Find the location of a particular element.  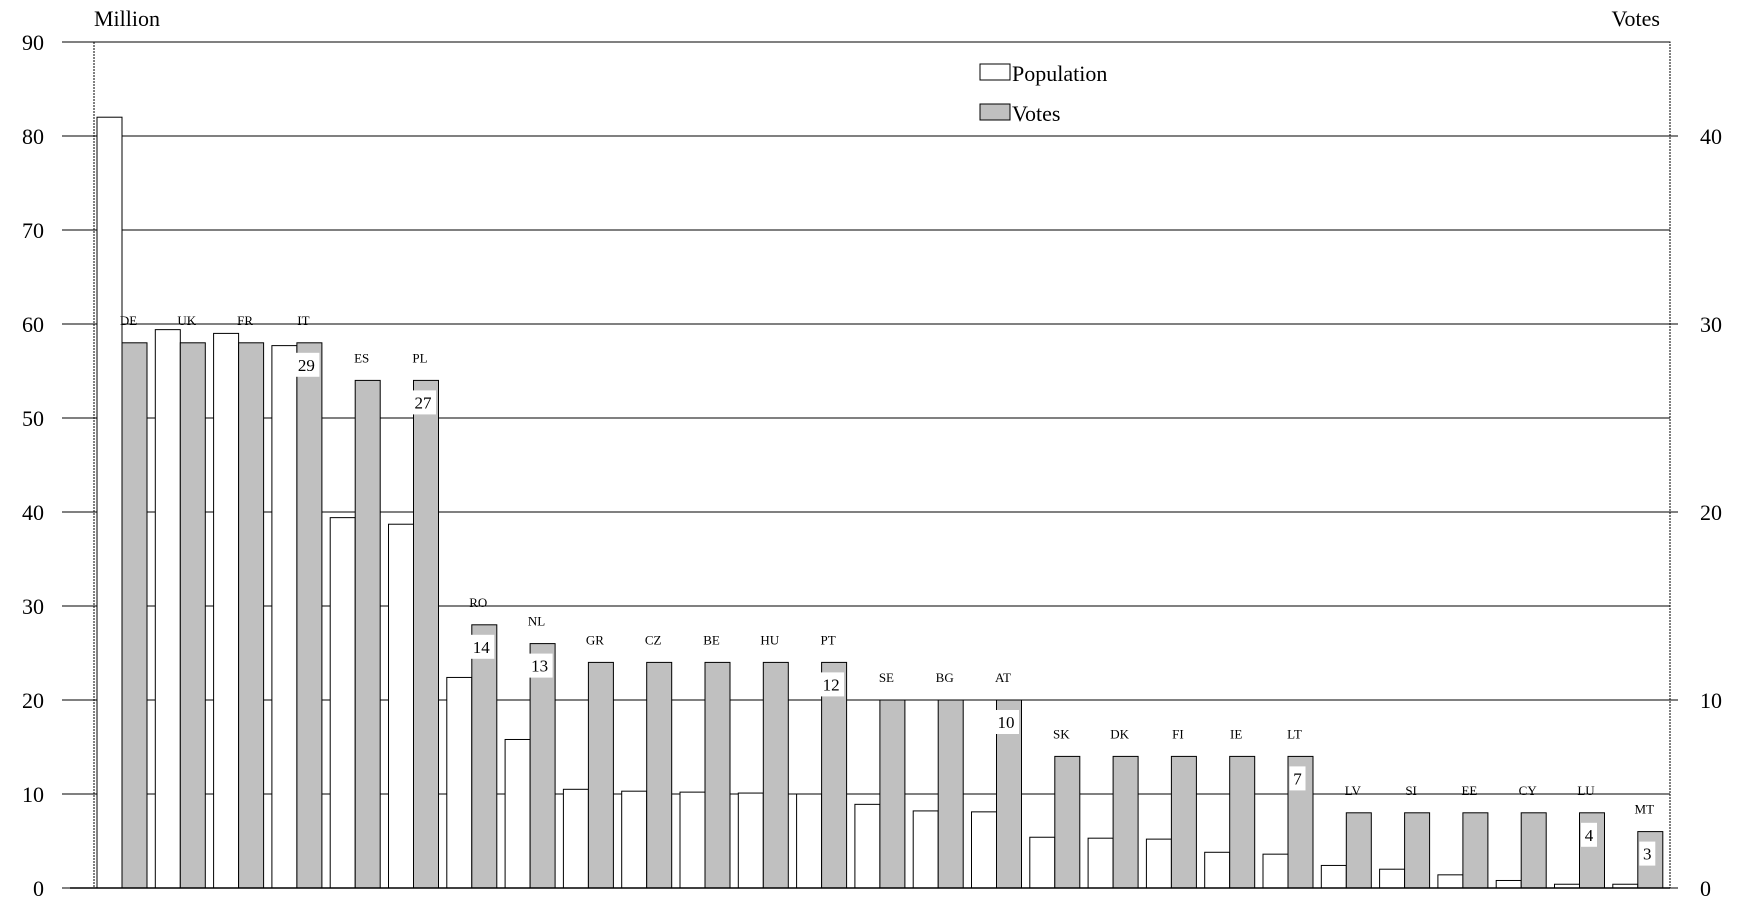

category-label-sk: SK is located at coordinates (1061, 733).